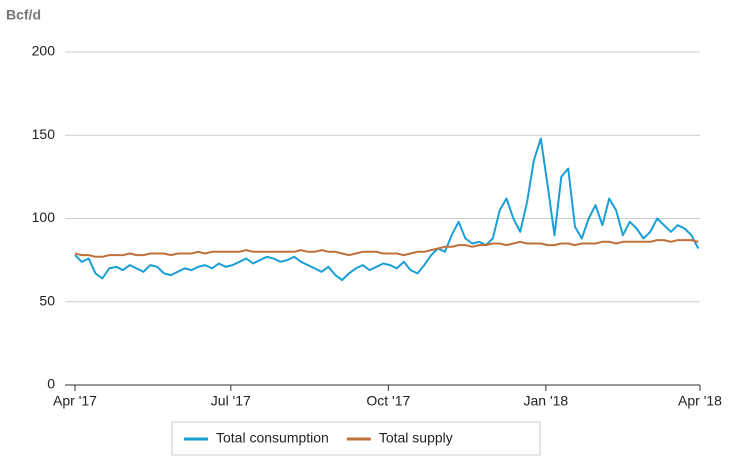 The height and width of the screenshot is (456, 731). Describe the element at coordinates (47, 300) in the screenshot. I see `y-tick-label: 50` at that location.